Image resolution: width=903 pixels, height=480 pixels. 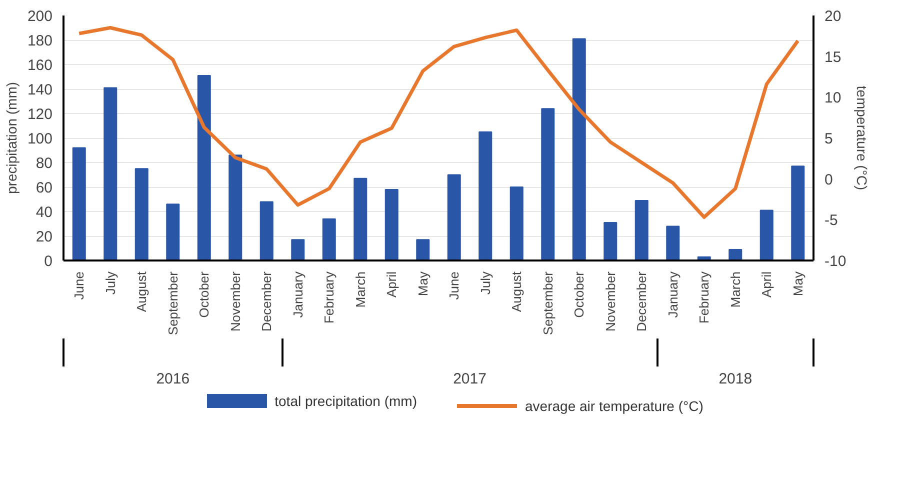 What do you see at coordinates (833, 57) in the screenshot?
I see `y2-tick-label: 15` at bounding box center [833, 57].